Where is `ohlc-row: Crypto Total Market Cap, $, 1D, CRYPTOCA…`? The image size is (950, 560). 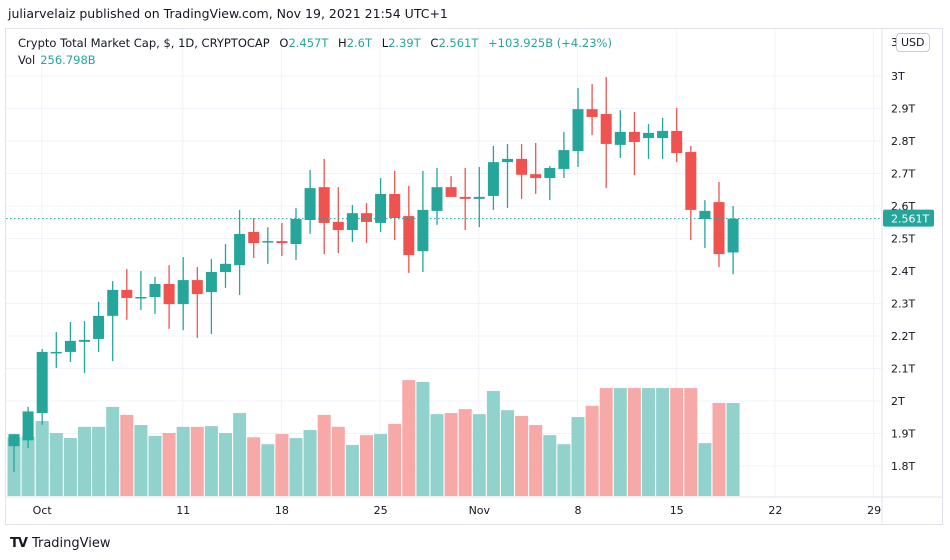 ohlc-row: Crypto Total Market Cap, $, 1D, CRYPTOCA… is located at coordinates (315, 43).